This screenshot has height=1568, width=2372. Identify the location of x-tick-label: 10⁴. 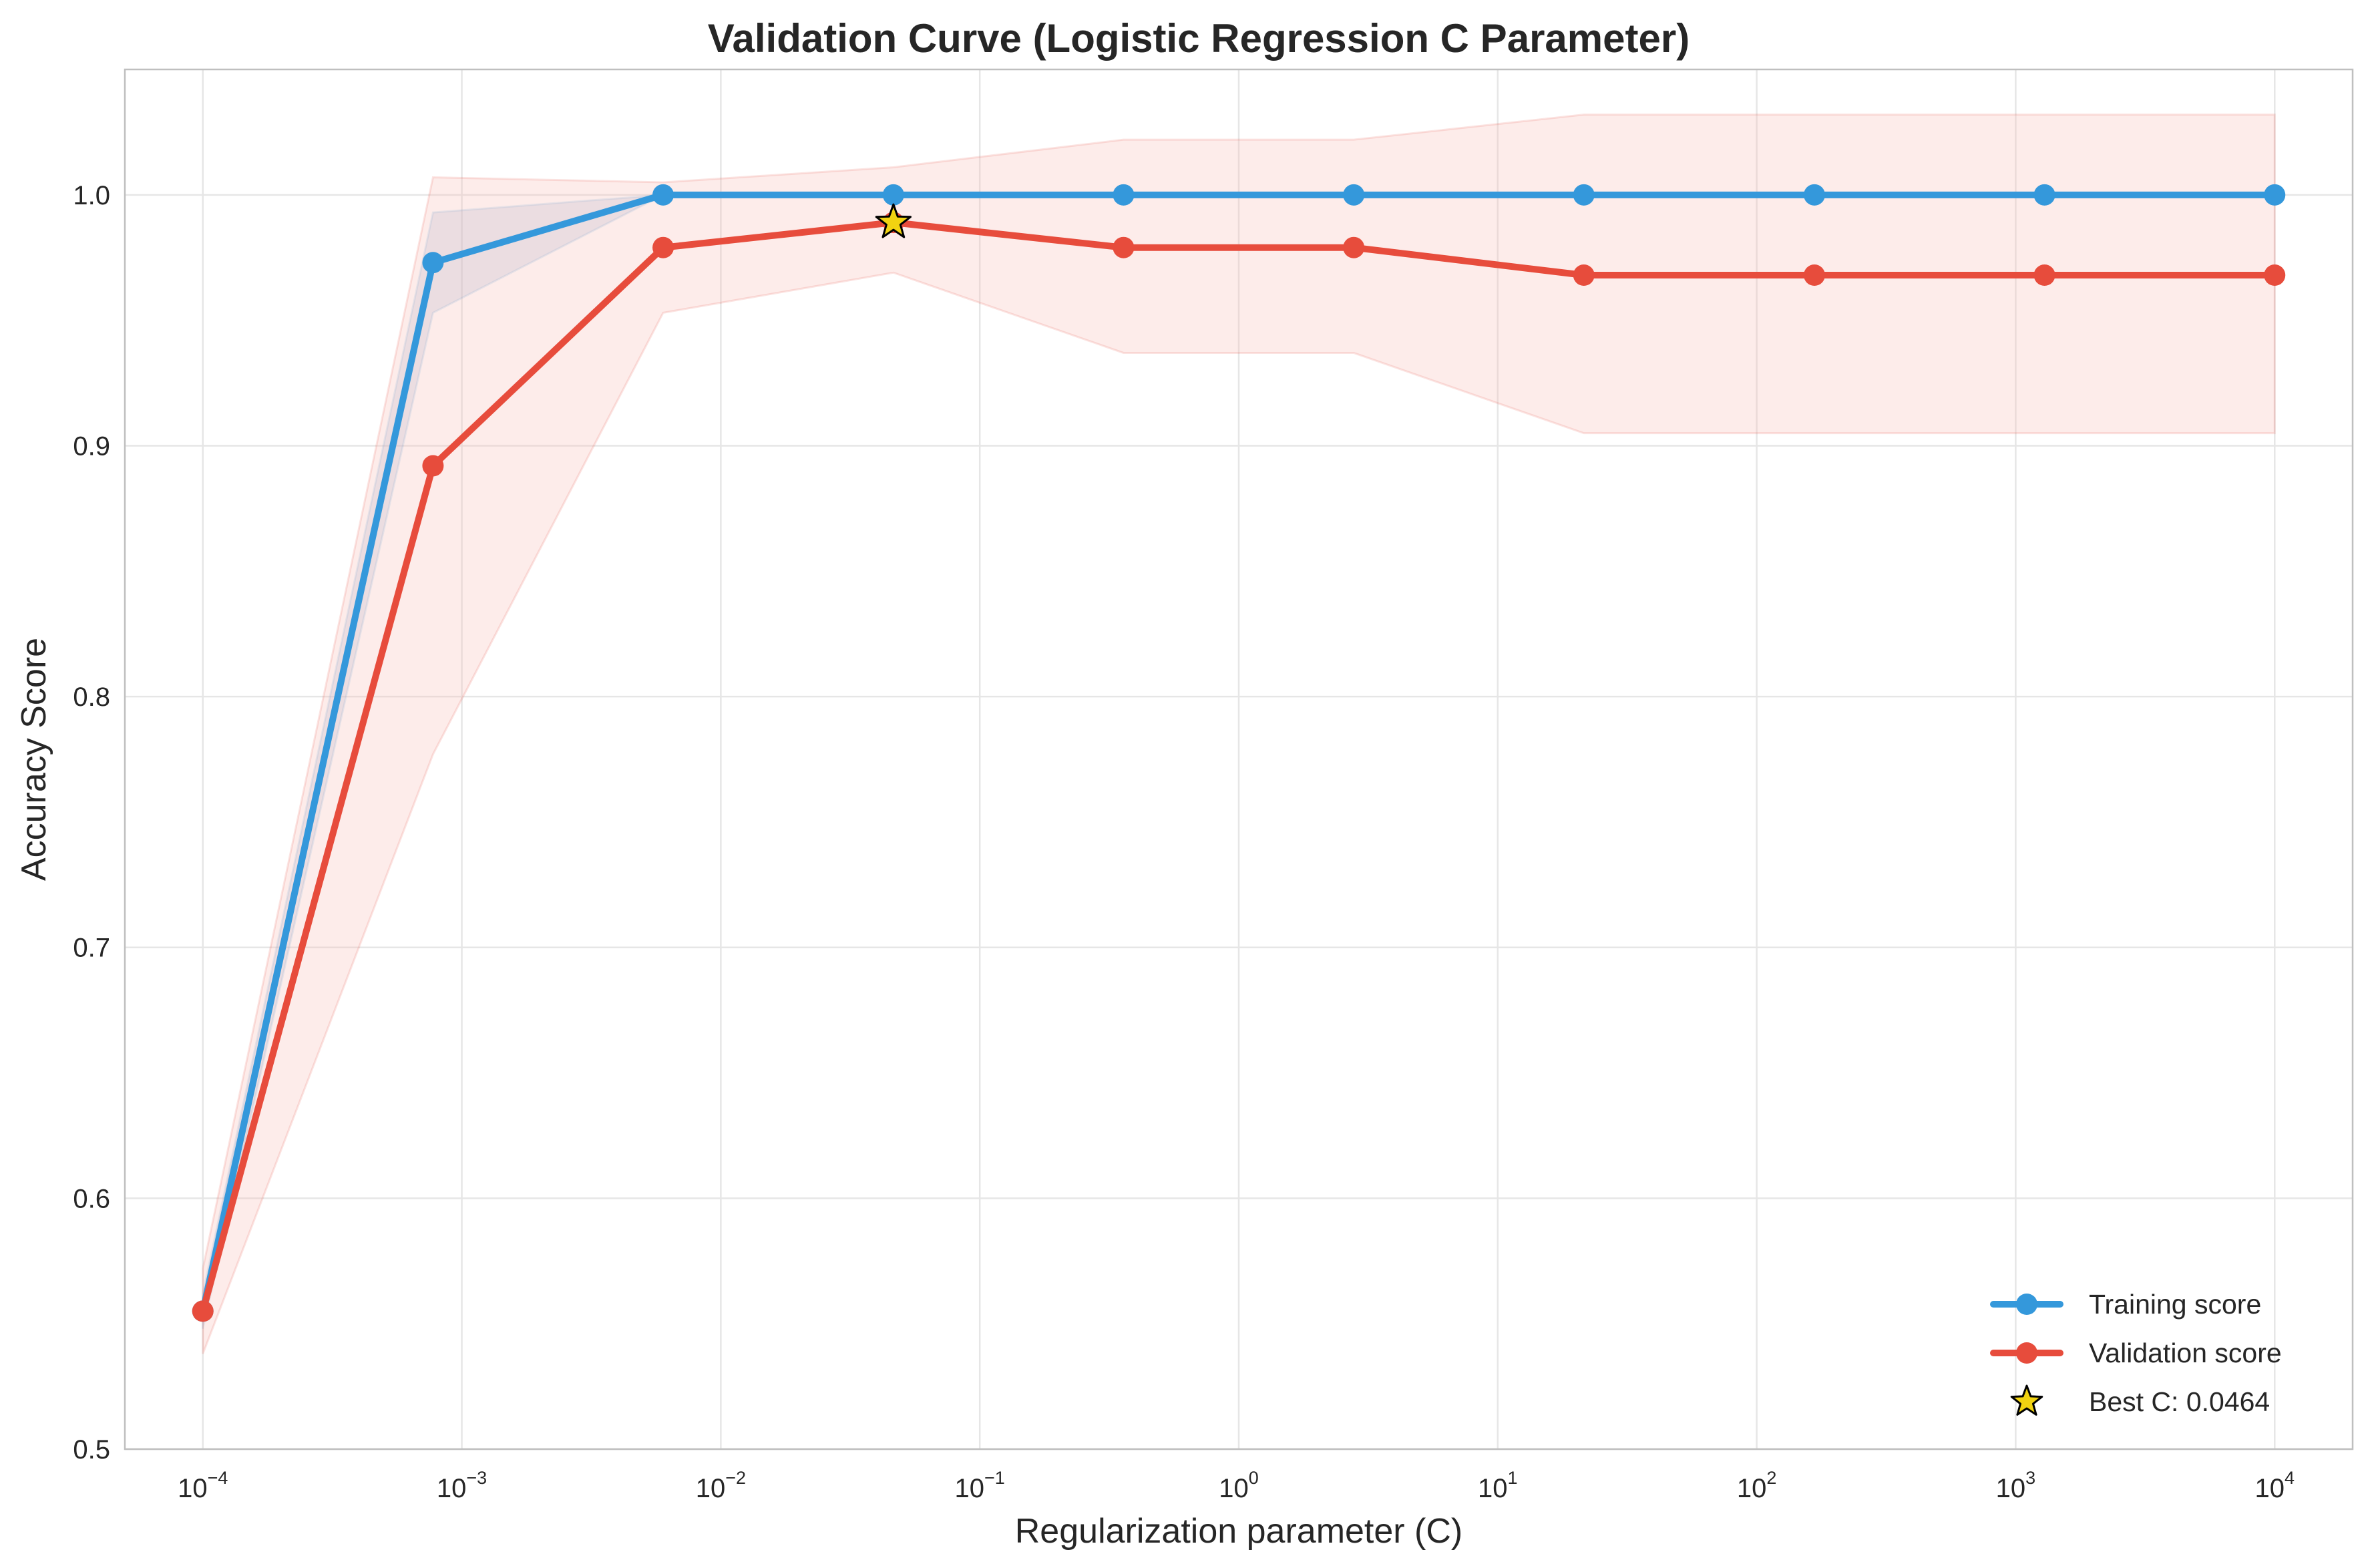
(2274, 1485).